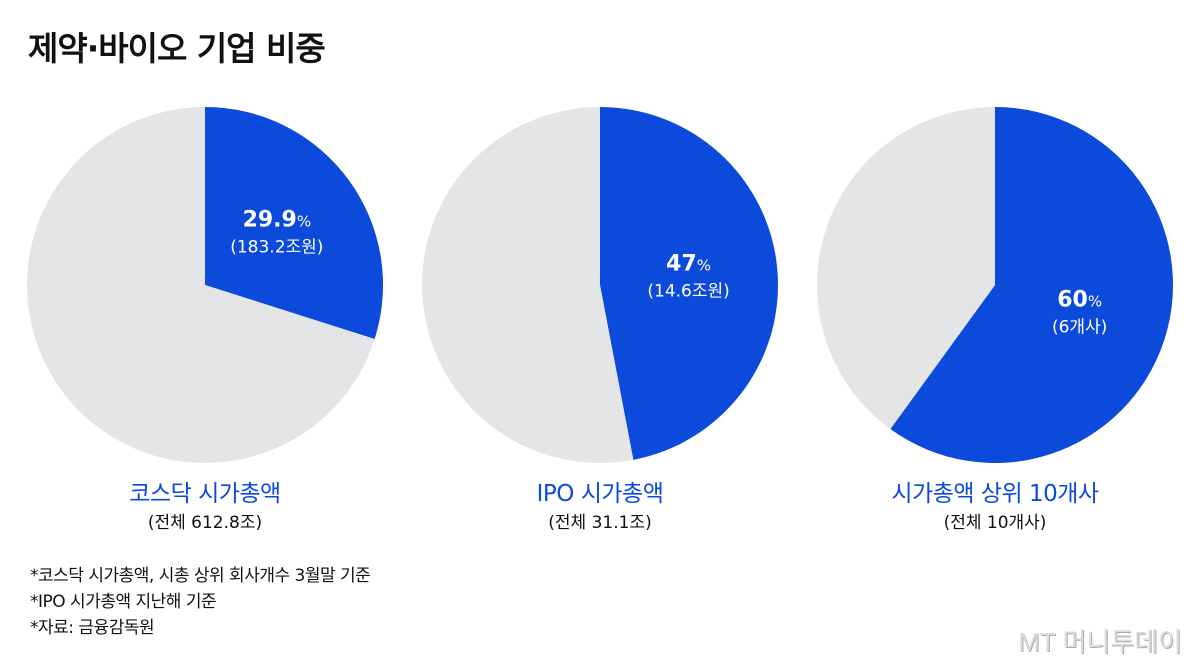 Image resolution: width=1200 pixels, height=664 pixels. I want to click on pie-1-category: 코스닥 시가총액, so click(205, 494).